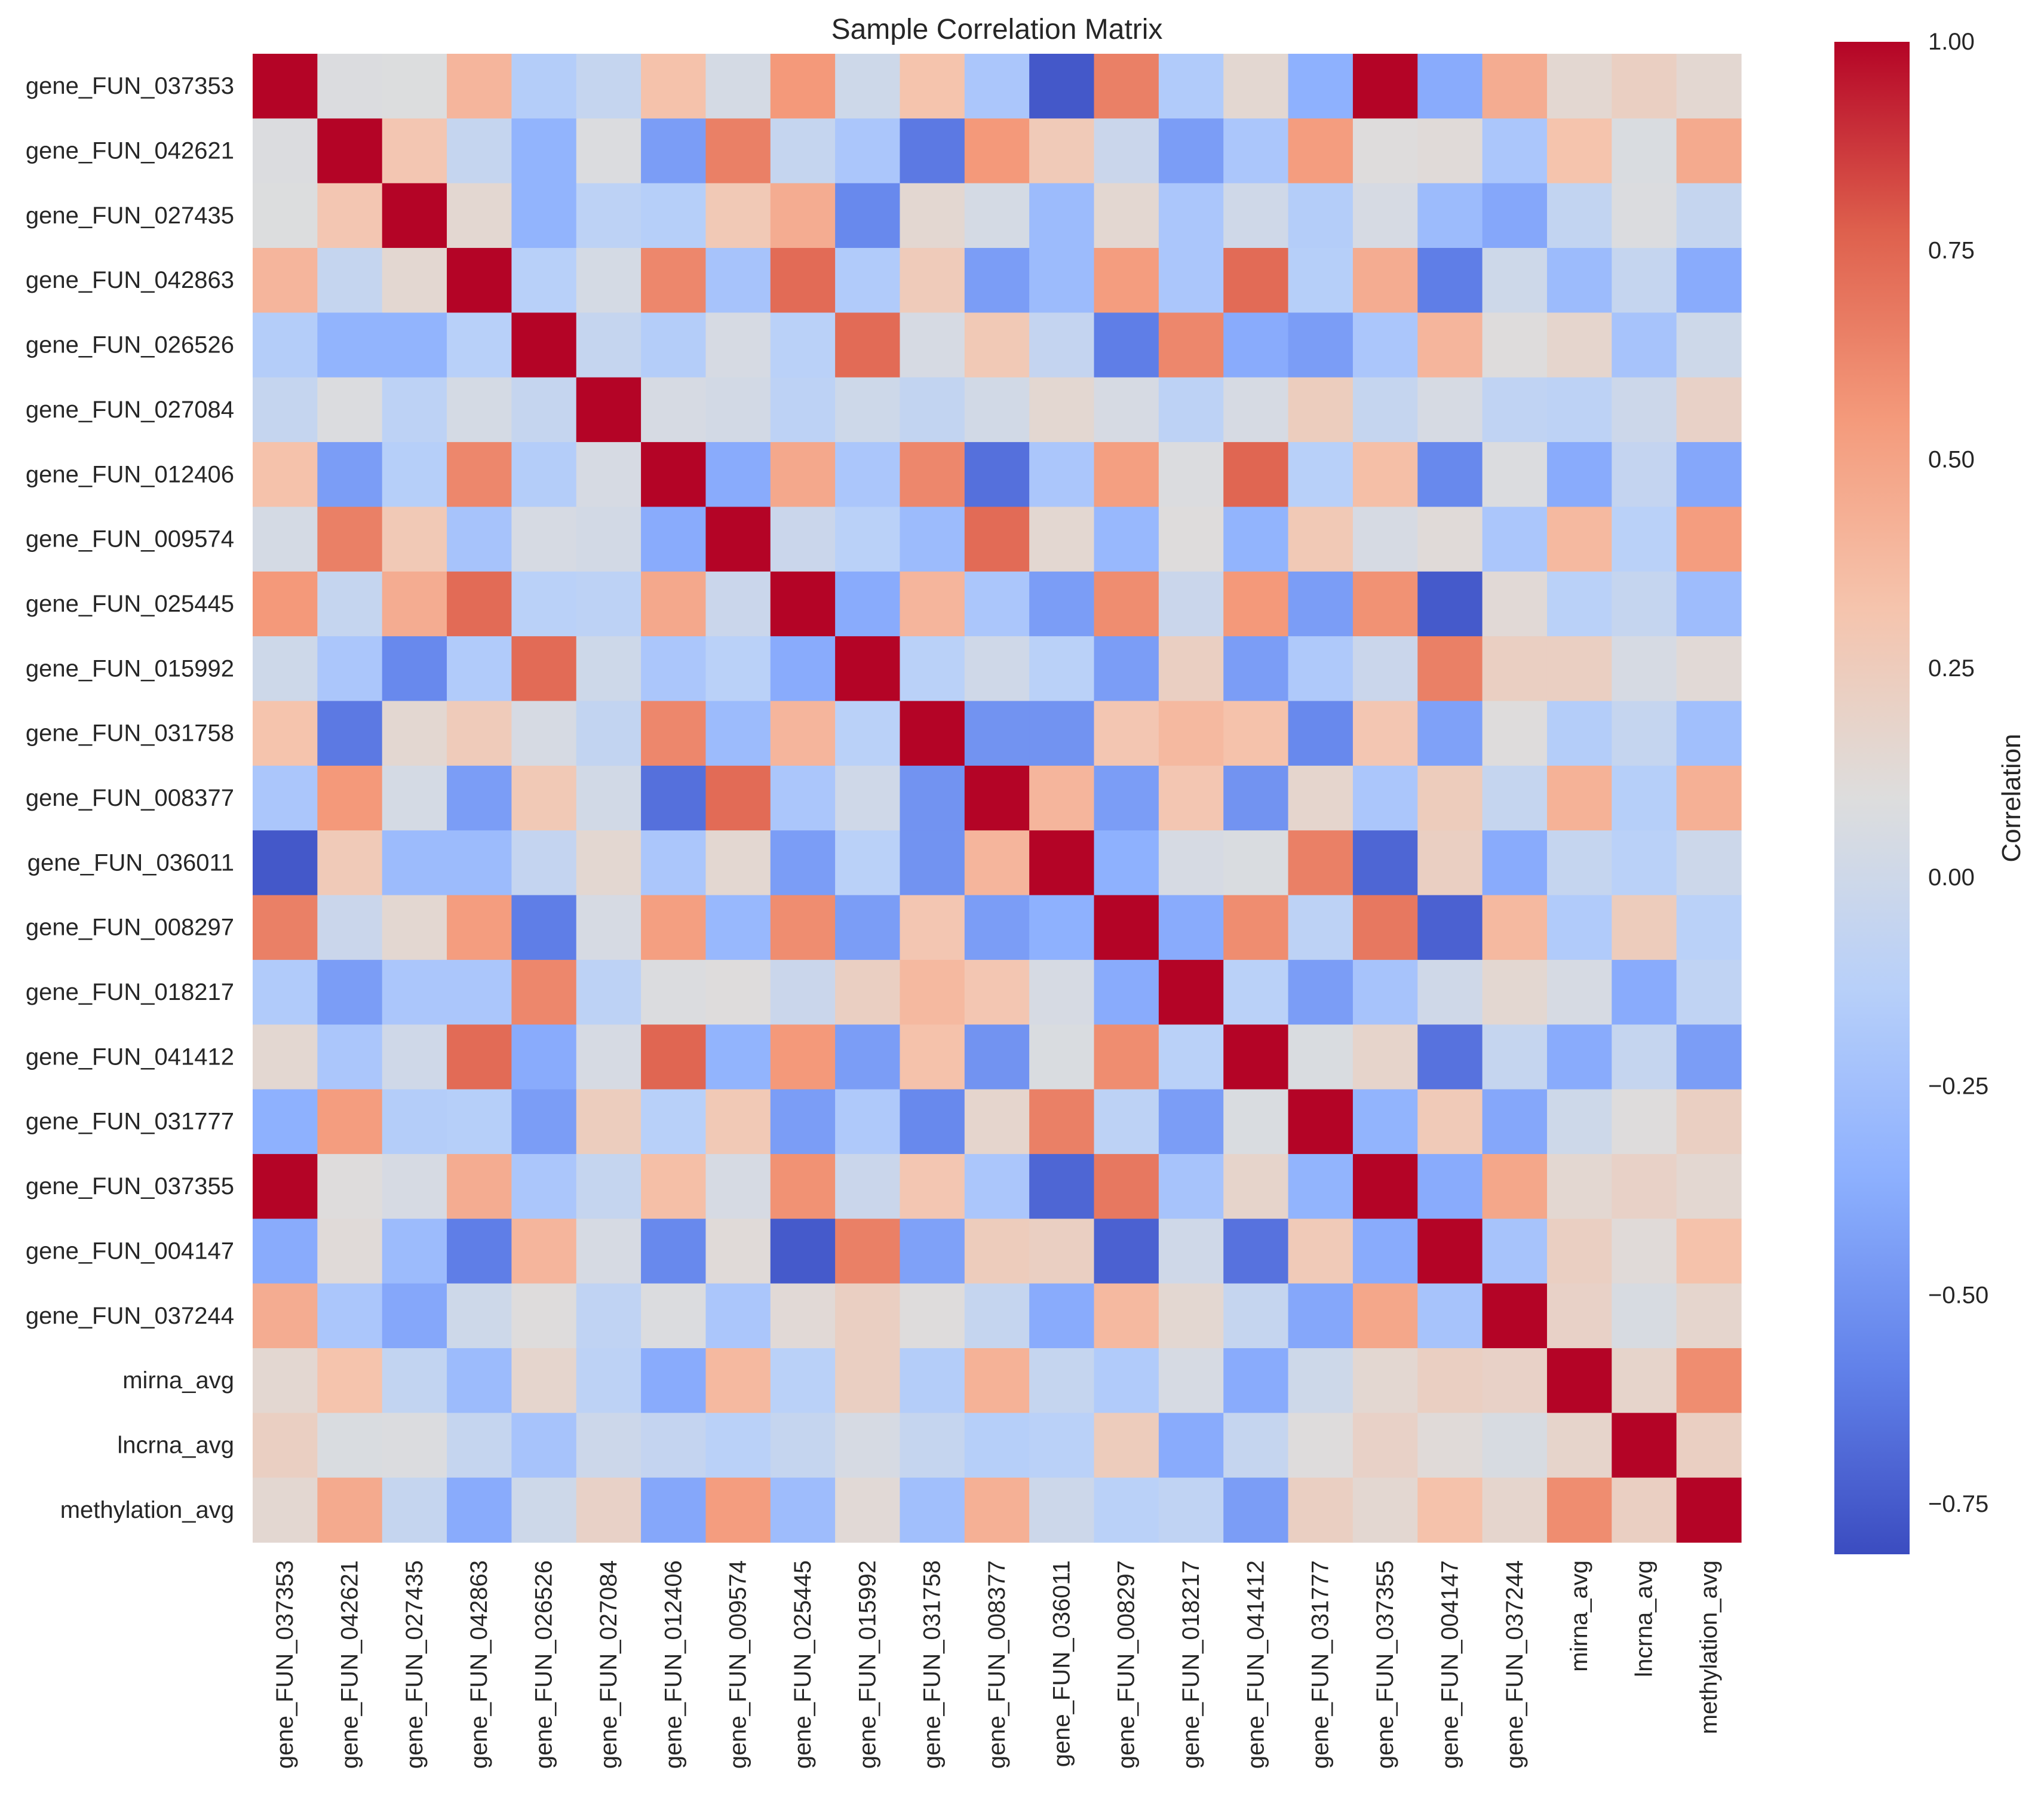 The width and height of the screenshot is (2044, 1798). What do you see at coordinates (1951, 42) in the screenshot?
I see `colorbar-tick-label: 1.00` at bounding box center [1951, 42].